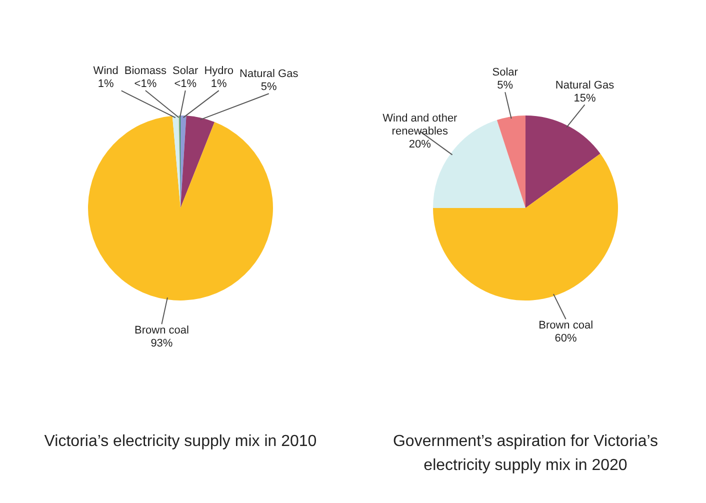 The width and height of the screenshot is (706, 503). I want to click on data-label: 60%, so click(566, 338).